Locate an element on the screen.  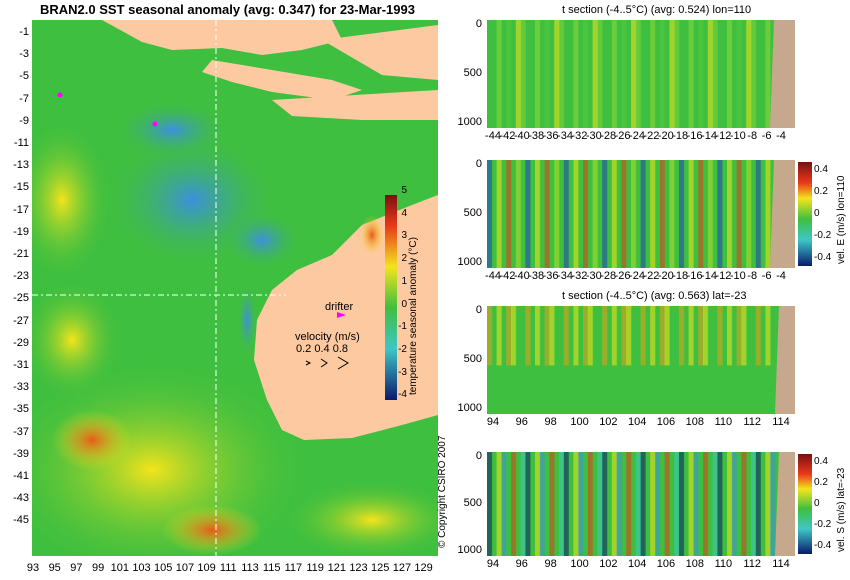
panel-2-x-tick: -44 is located at coordinates (493, 276).